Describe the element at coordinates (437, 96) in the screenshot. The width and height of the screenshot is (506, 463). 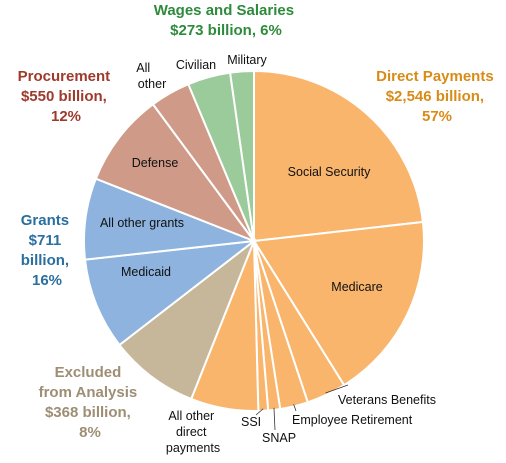
I see `group-label-direct-payments: Direct Payments $2,546 billion, 57%` at that location.